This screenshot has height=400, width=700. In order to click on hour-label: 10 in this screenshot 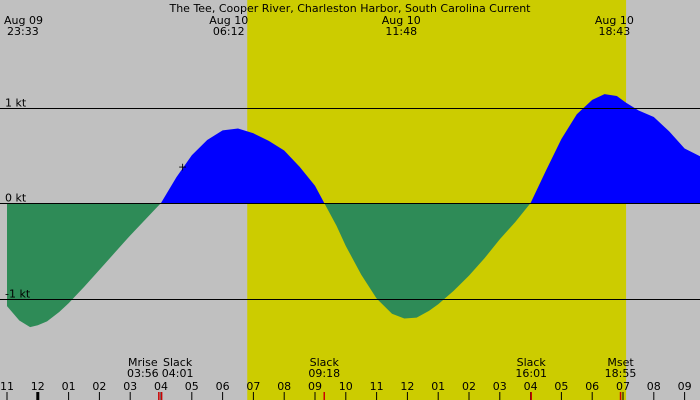, I will do `click(346, 386)`.